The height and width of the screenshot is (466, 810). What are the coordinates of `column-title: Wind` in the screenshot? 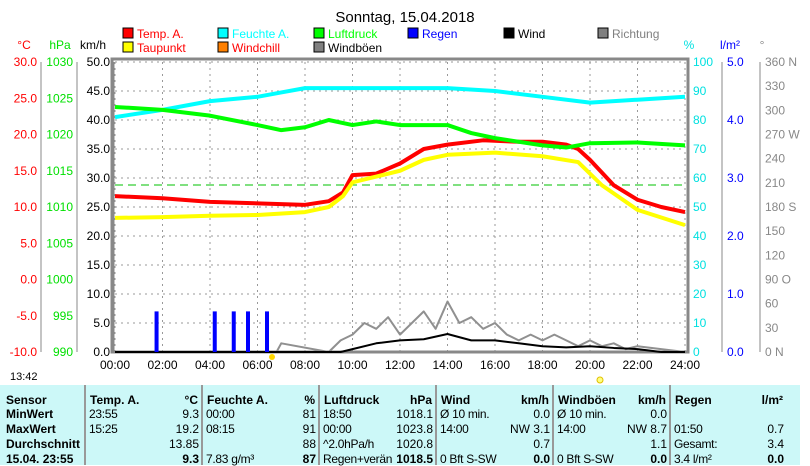 It's located at (456, 400).